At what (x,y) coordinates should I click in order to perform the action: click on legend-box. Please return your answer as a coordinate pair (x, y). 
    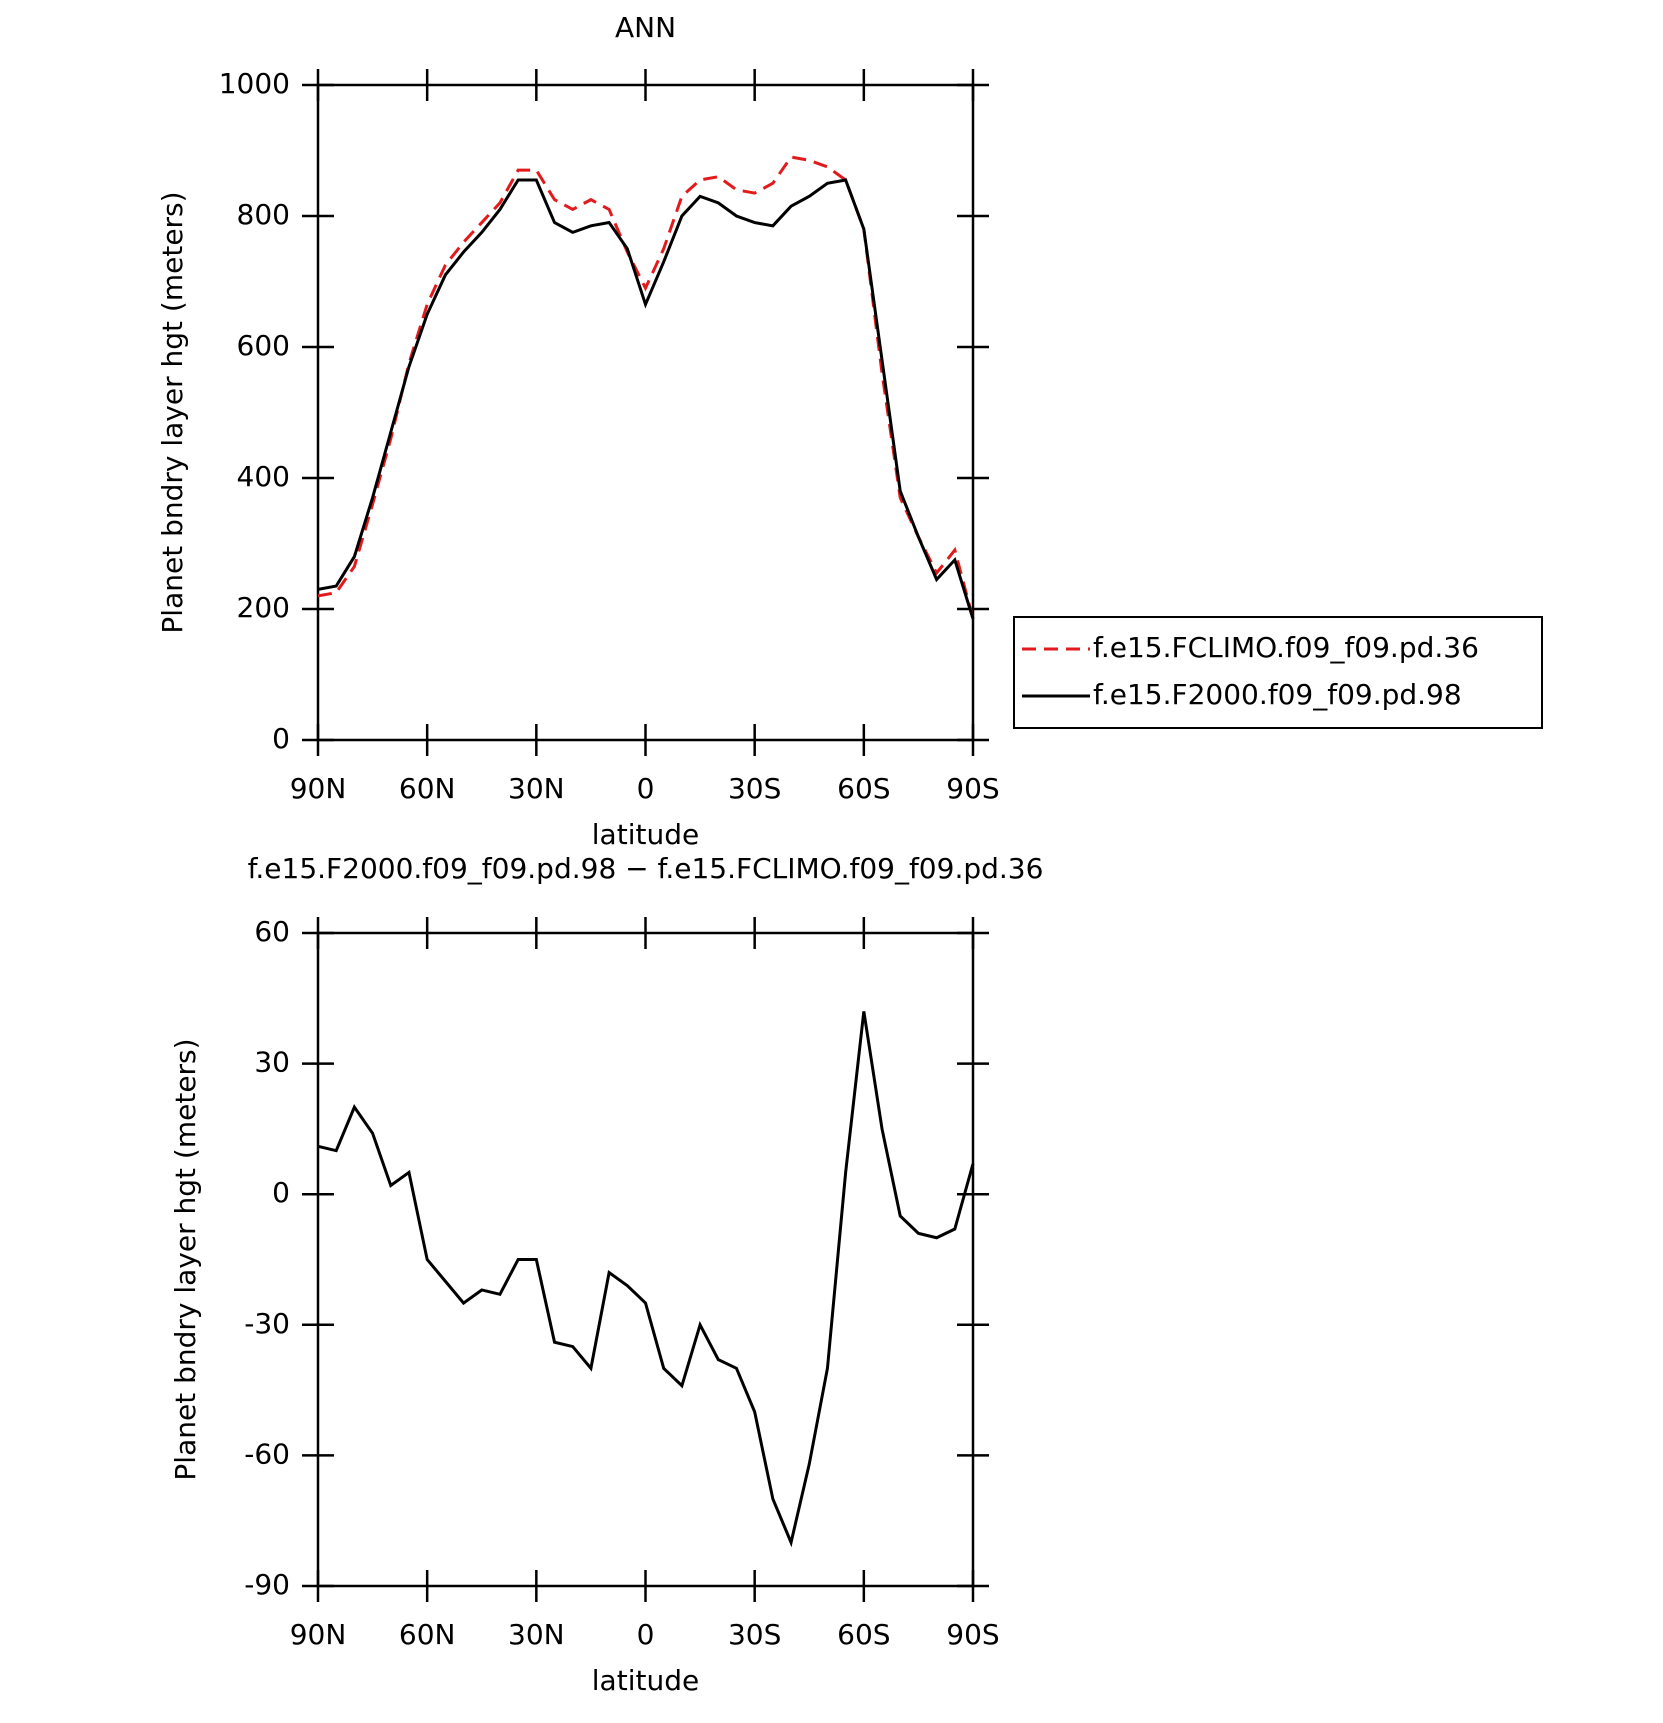
    Looking at the image, I should click on (1278, 672).